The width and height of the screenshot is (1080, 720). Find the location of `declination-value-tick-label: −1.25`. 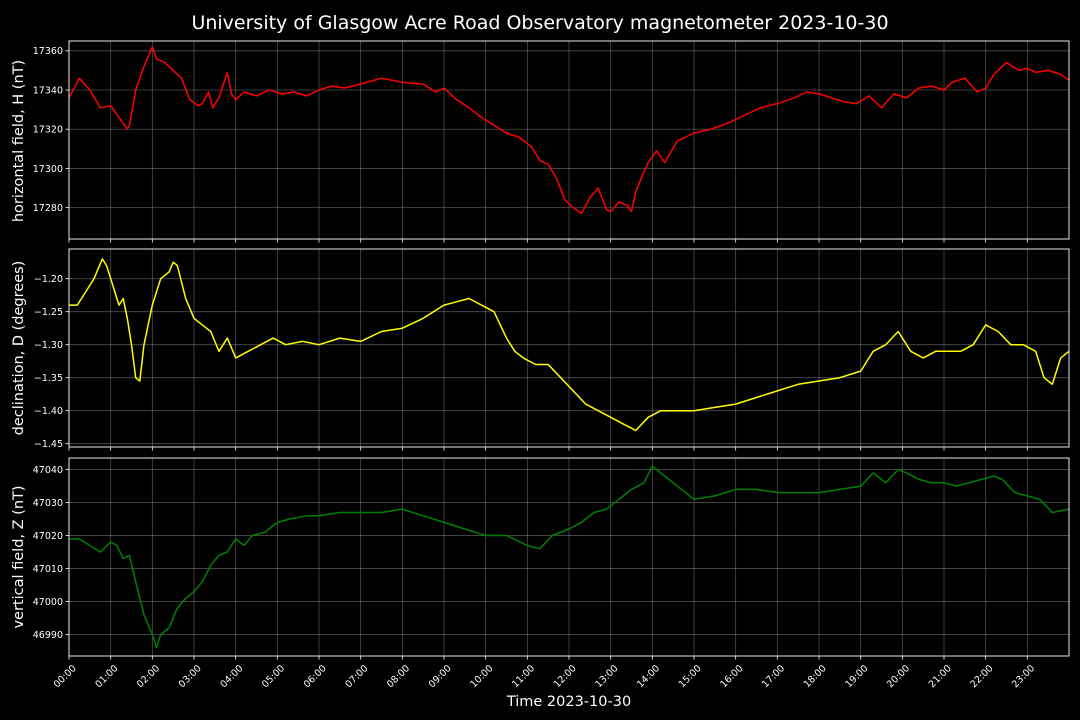

declination-value-tick-label: −1.25 is located at coordinates (48, 312).